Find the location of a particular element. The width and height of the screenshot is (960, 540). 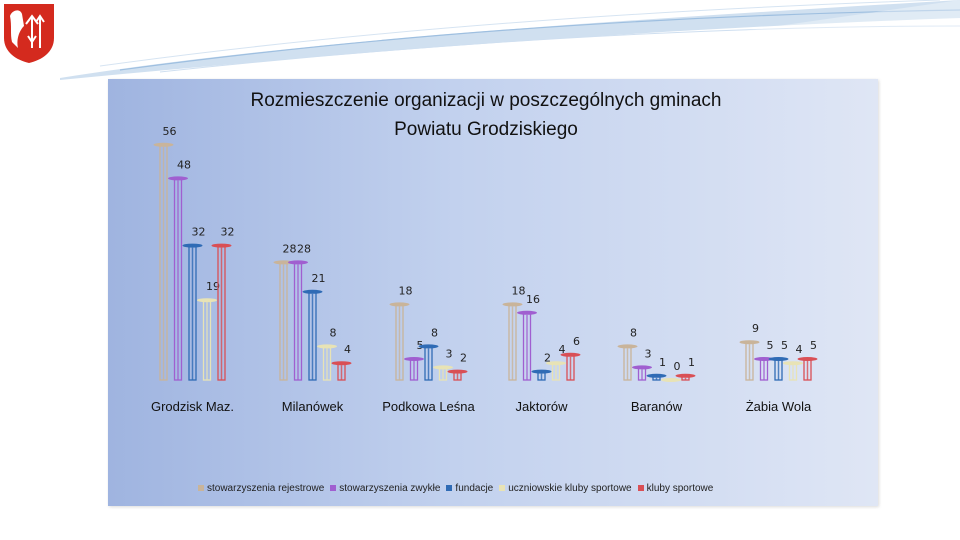

data-label-stowarzyszenia-rejestrowe-baranow: 8 is located at coordinates (633, 332).